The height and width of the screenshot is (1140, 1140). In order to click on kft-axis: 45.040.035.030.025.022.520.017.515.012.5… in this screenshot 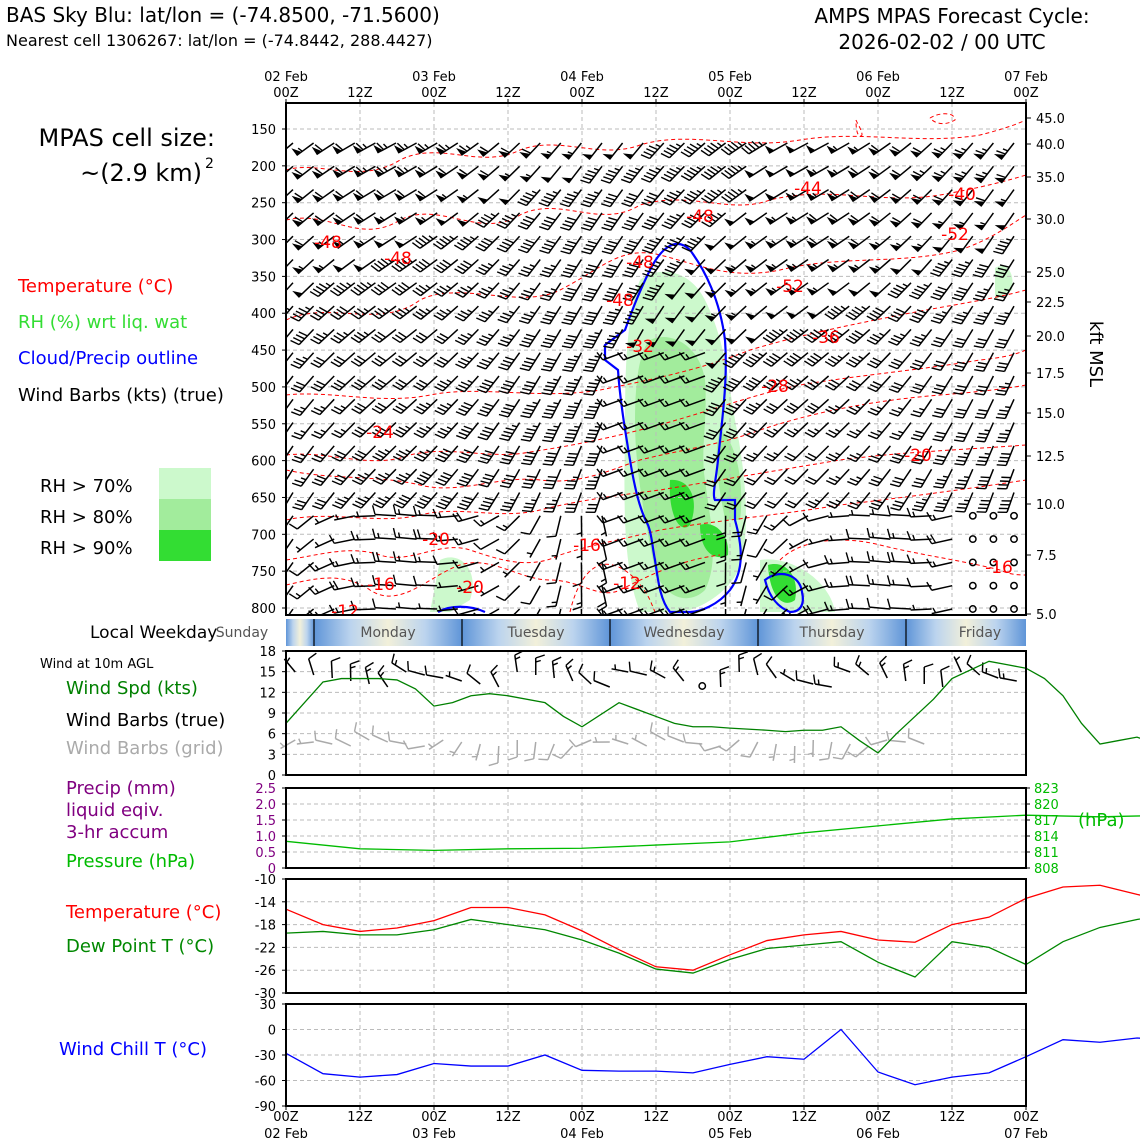, I will do `click(1045, 367)`.